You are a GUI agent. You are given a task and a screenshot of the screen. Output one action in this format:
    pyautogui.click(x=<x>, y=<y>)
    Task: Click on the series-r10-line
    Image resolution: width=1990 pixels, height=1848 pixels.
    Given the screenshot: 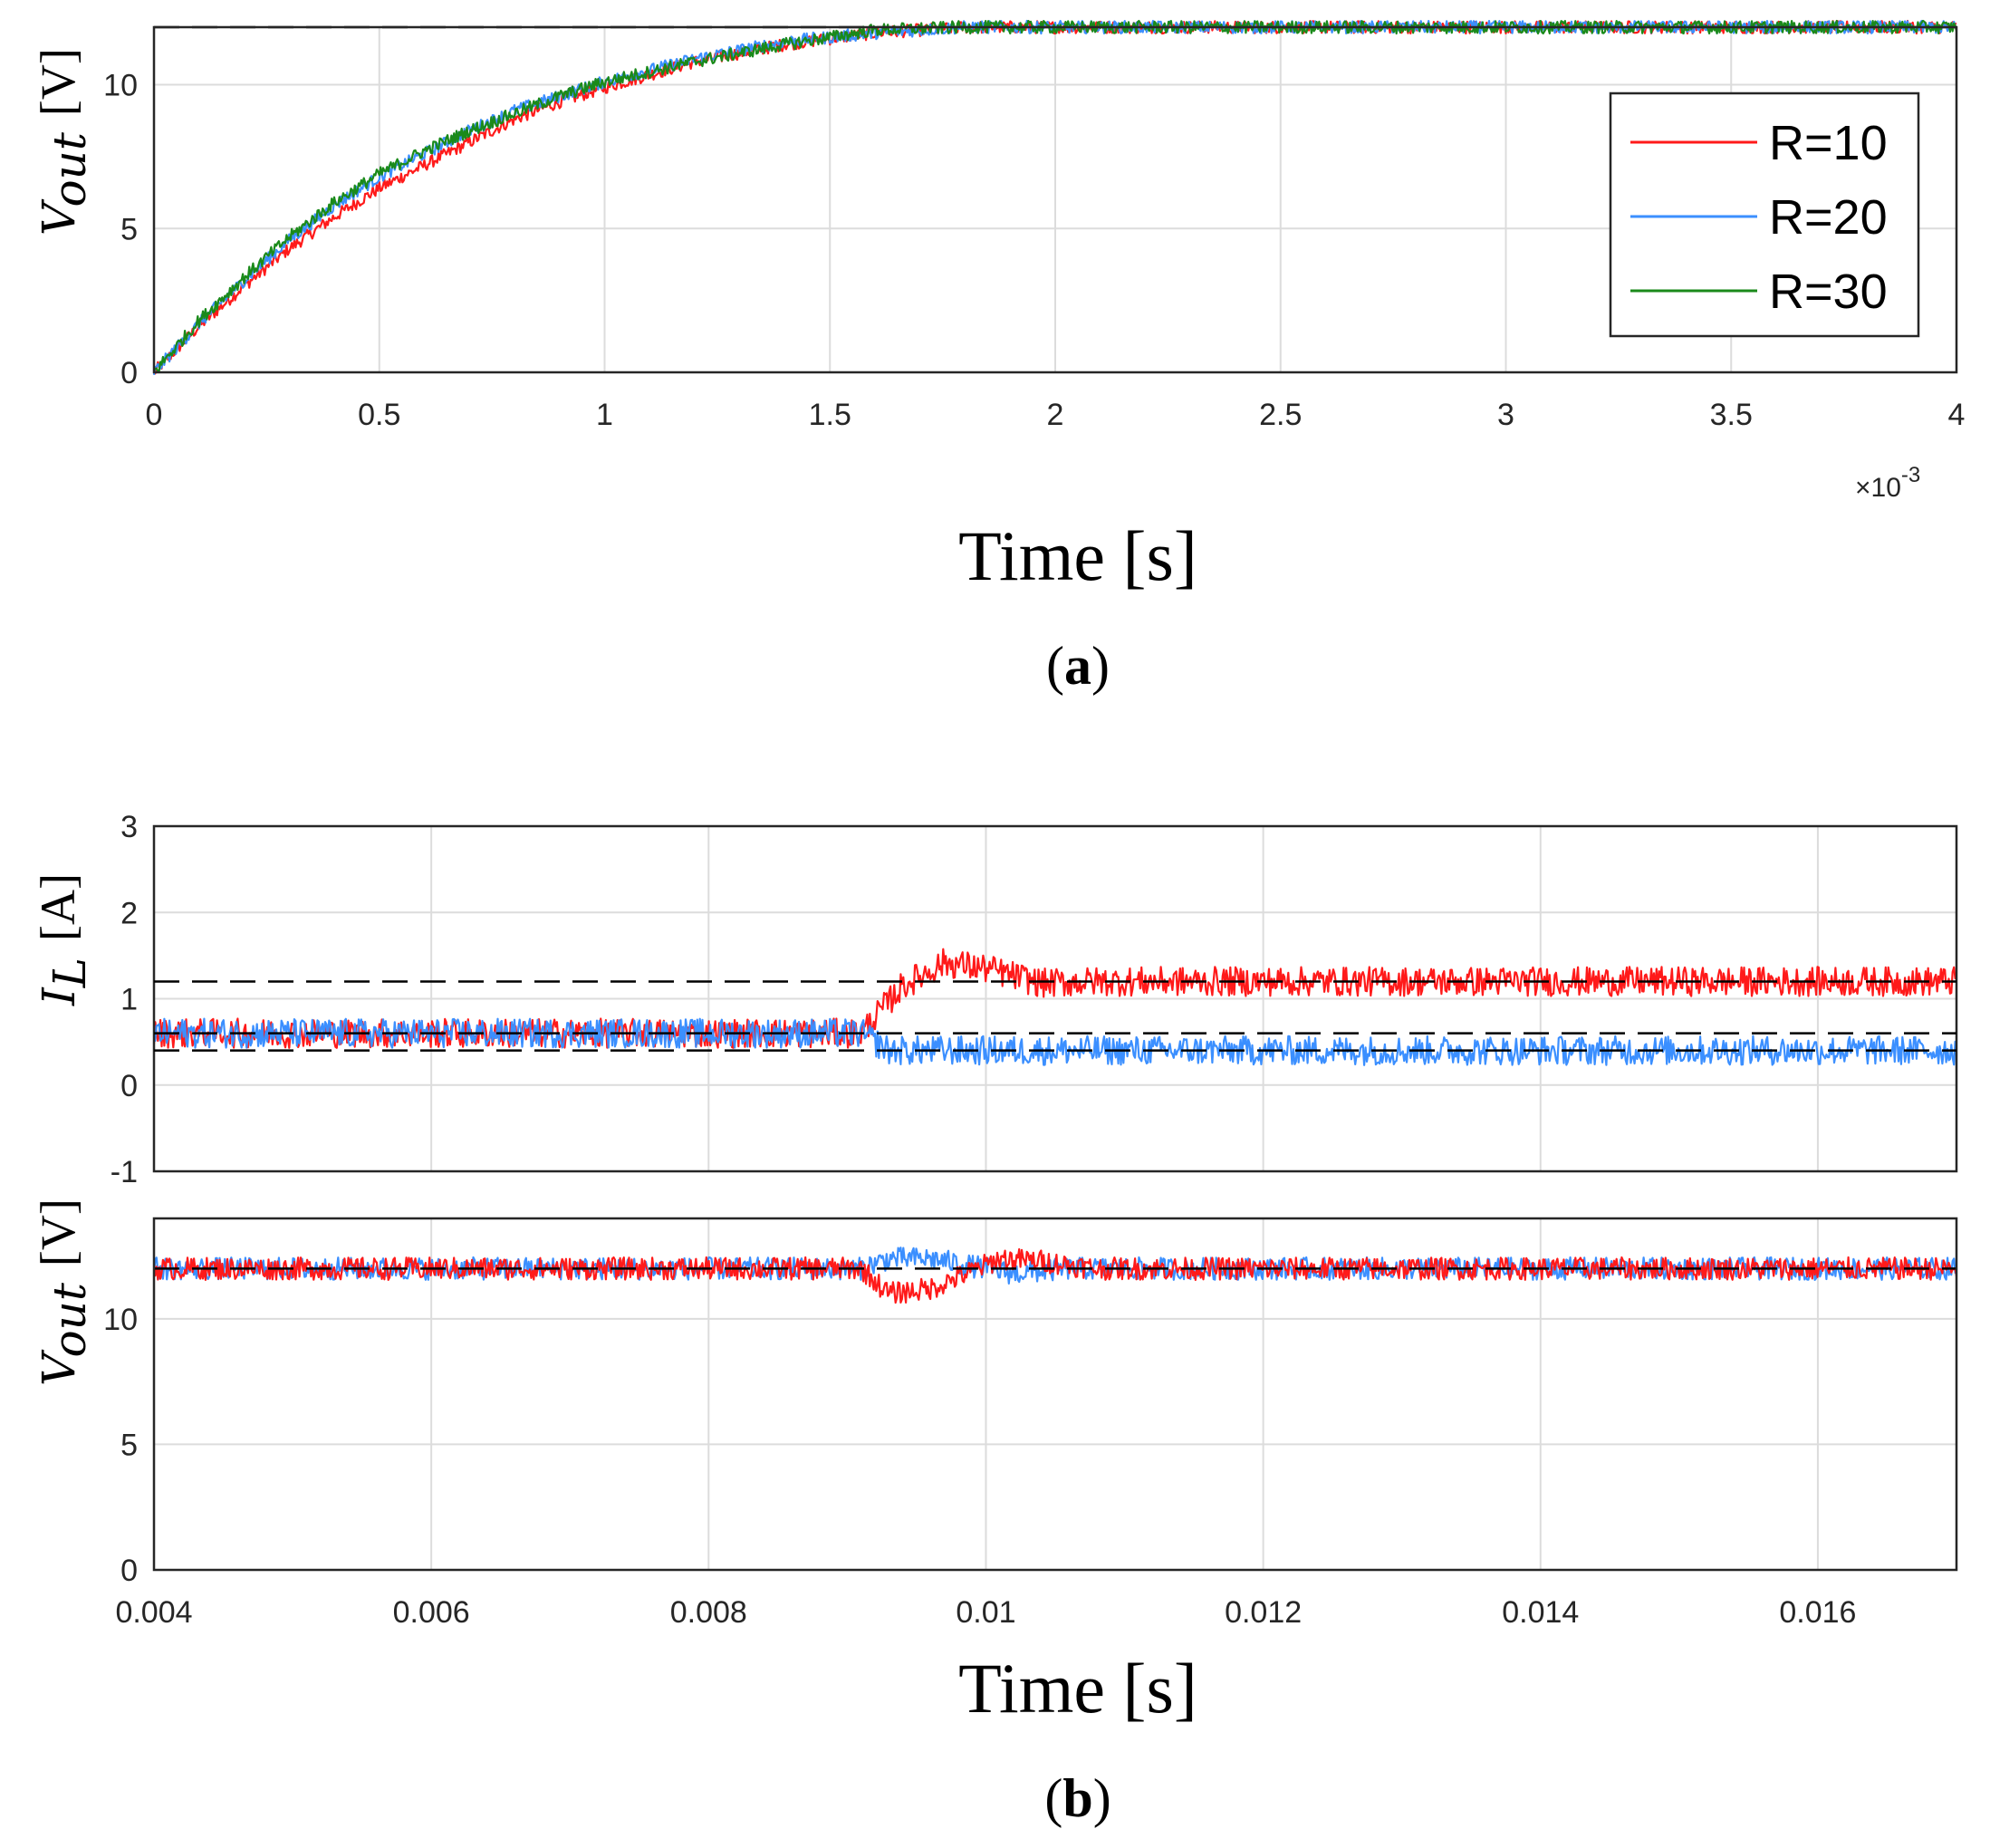 What is the action you would take?
    pyautogui.click(x=1055, y=1275)
    